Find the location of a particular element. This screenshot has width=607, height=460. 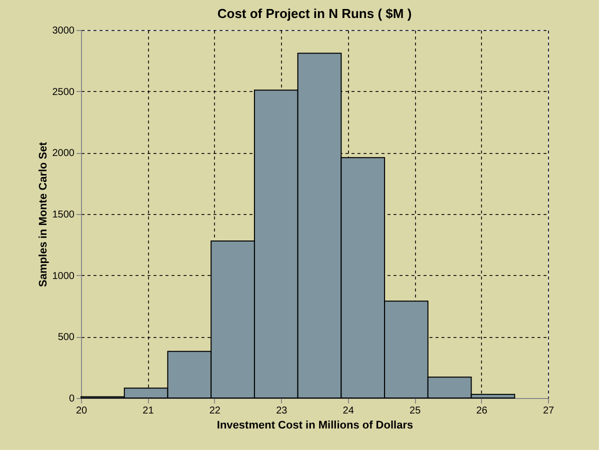

chart-title: Cost of Project in N Runs ( $M ) is located at coordinates (314, 13).